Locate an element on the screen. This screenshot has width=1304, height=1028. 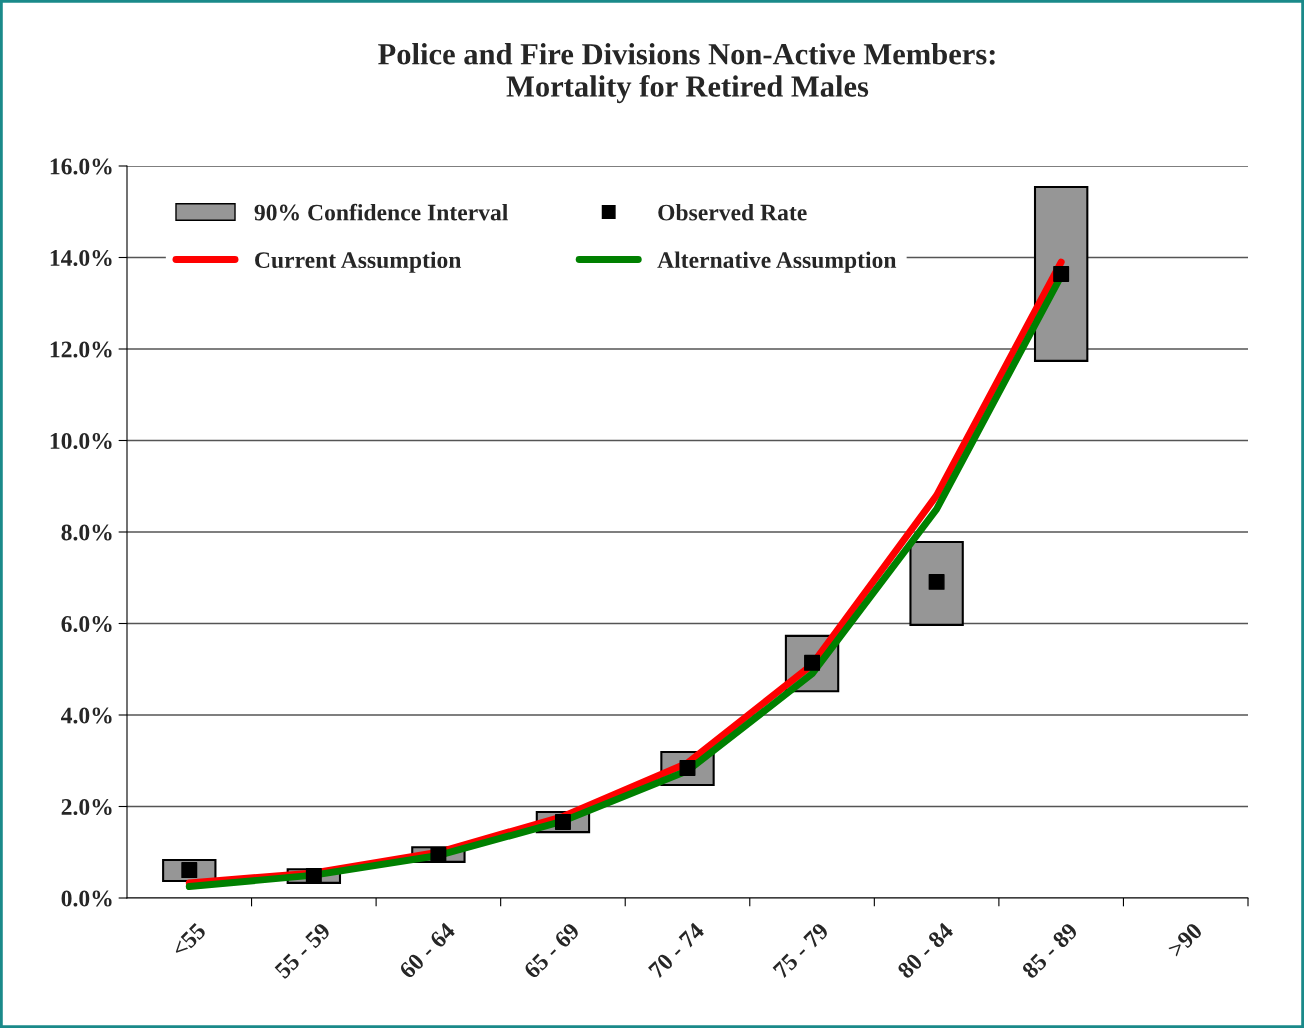
x-tick-label: 65 - 69 is located at coordinates (551, 951).